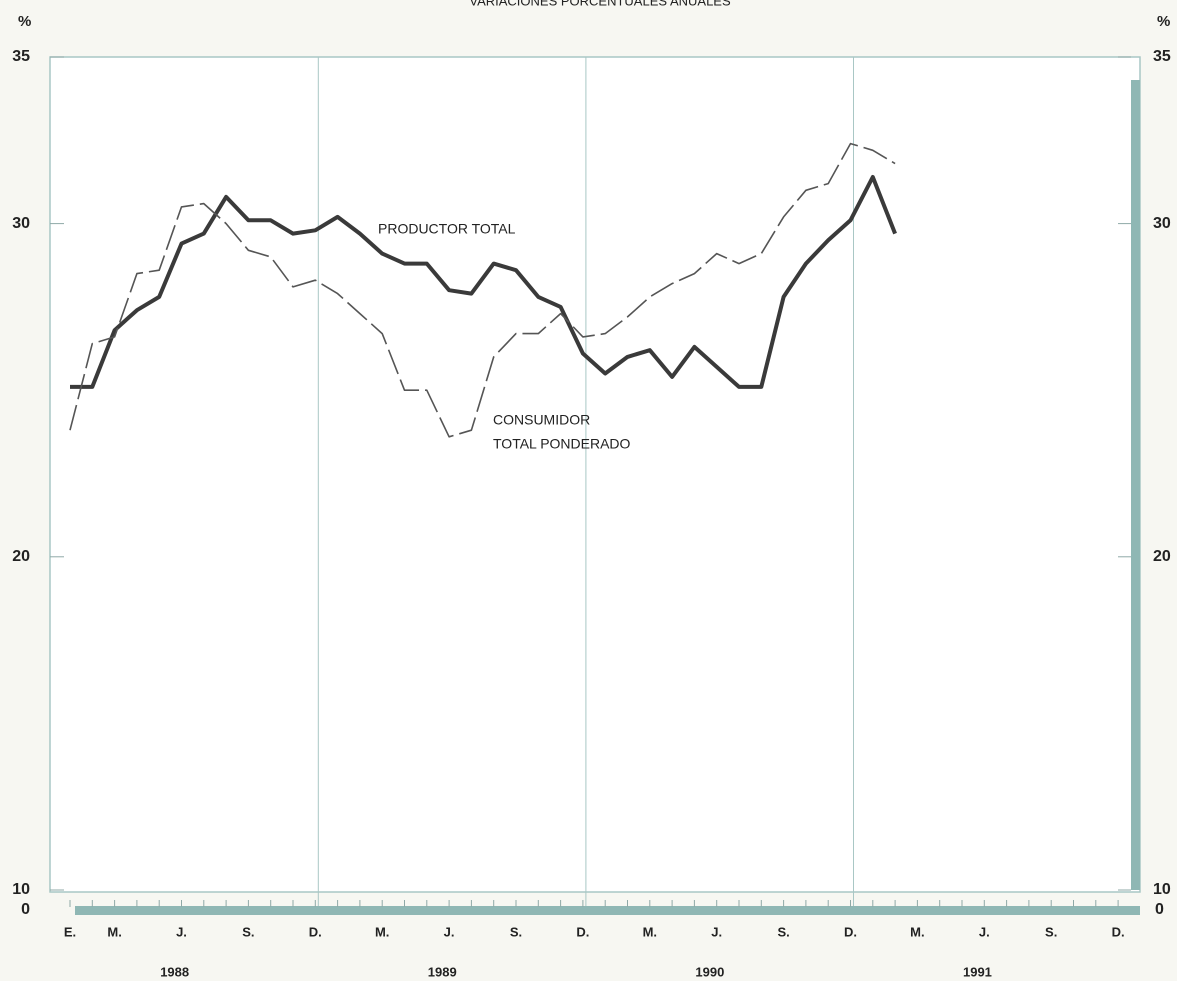 The image size is (1177, 981). I want to click on year-label: 1988, so click(174, 971).